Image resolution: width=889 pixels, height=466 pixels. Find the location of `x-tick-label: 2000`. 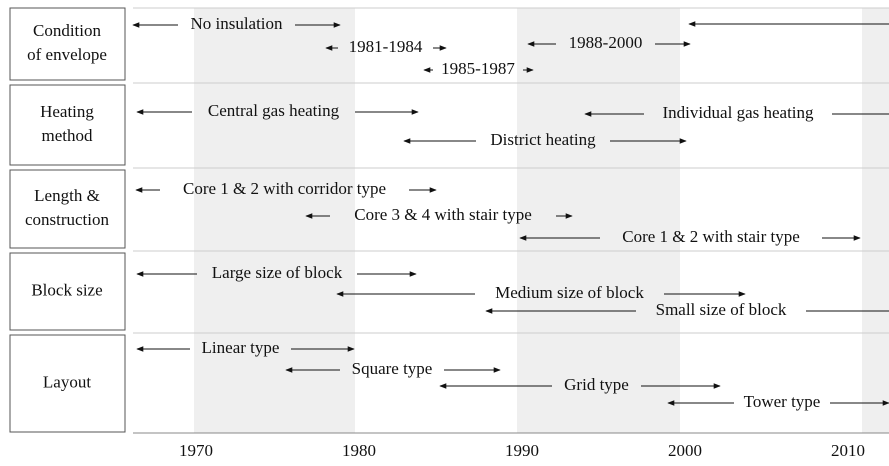

x-tick-label: 2000 is located at coordinates (685, 450).